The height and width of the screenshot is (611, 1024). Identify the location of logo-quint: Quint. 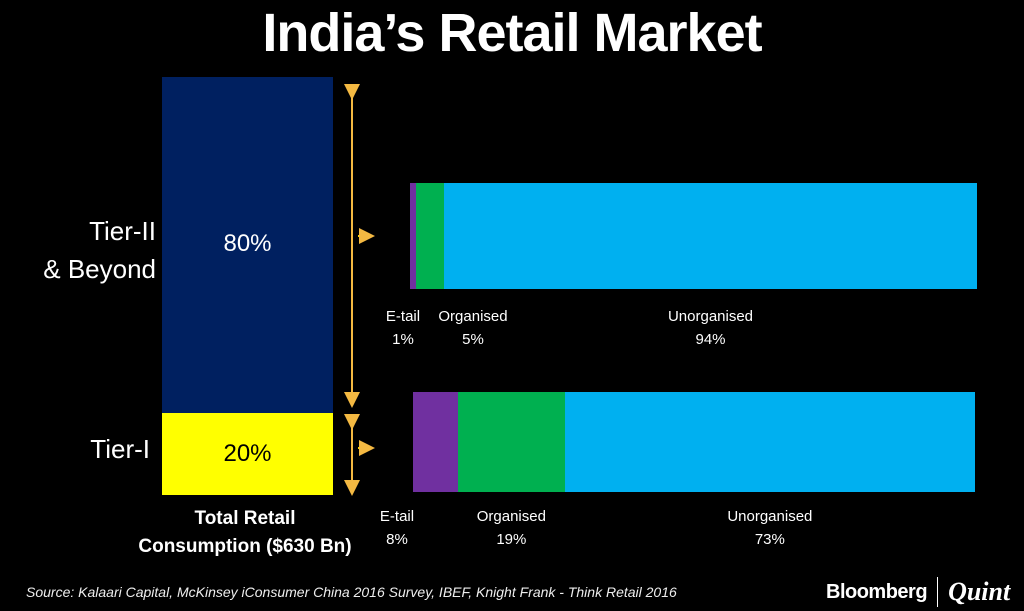
(979, 591).